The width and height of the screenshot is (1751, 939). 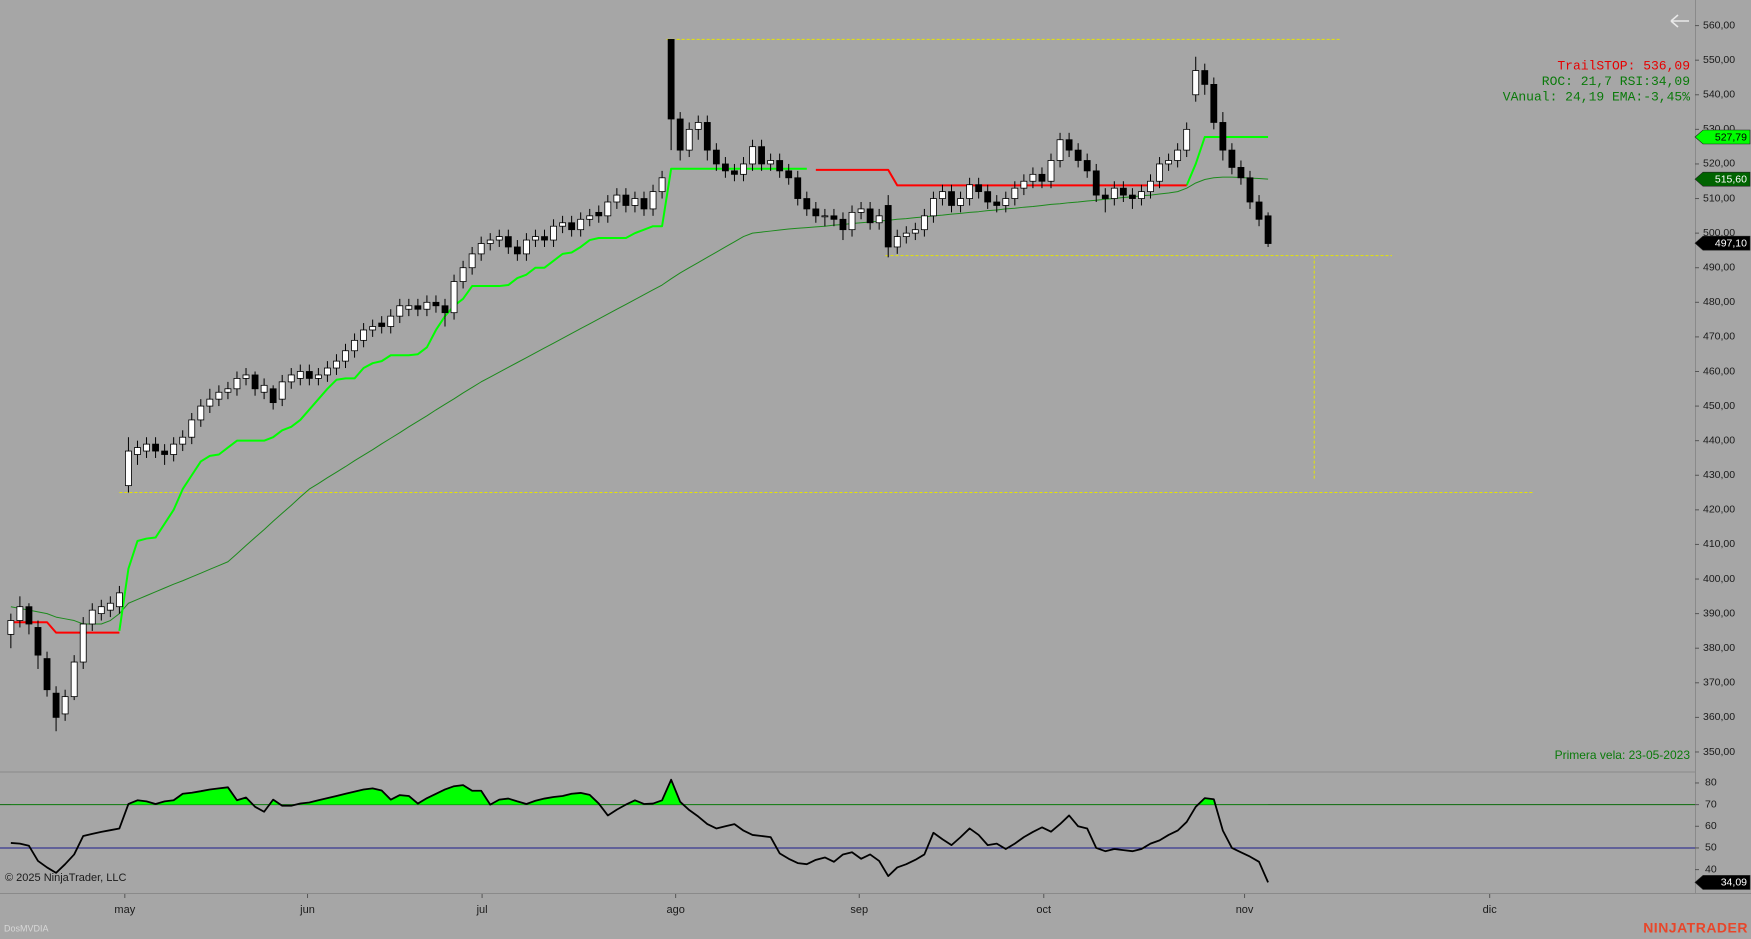 I want to click on y-tick-label: 60, so click(x=1711, y=826).